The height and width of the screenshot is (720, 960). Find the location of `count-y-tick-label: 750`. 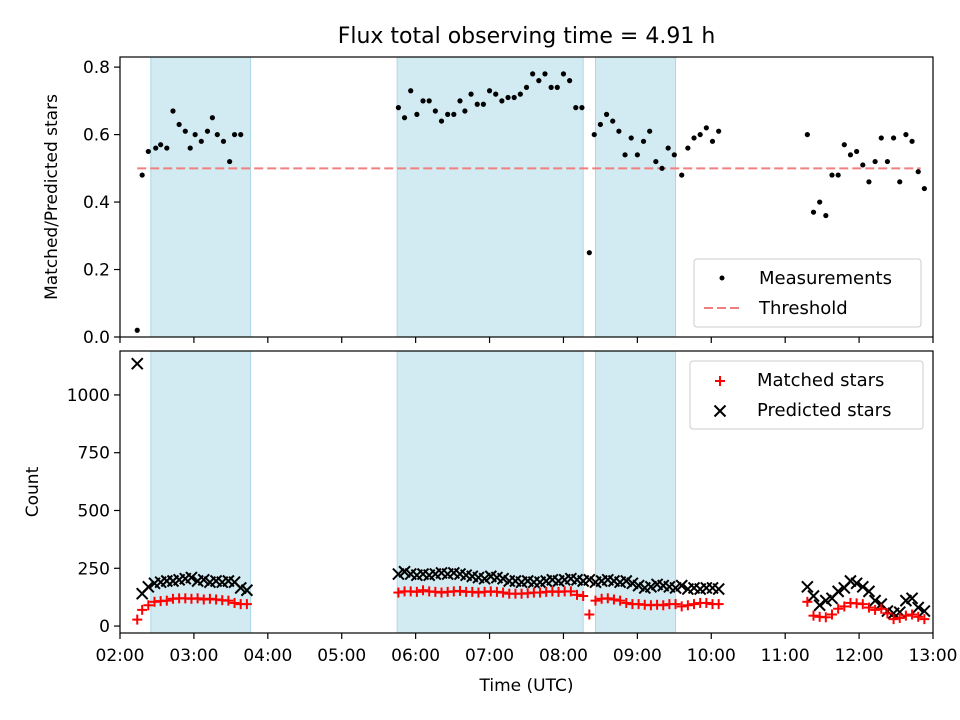

count-y-tick-label: 750 is located at coordinates (94, 454).